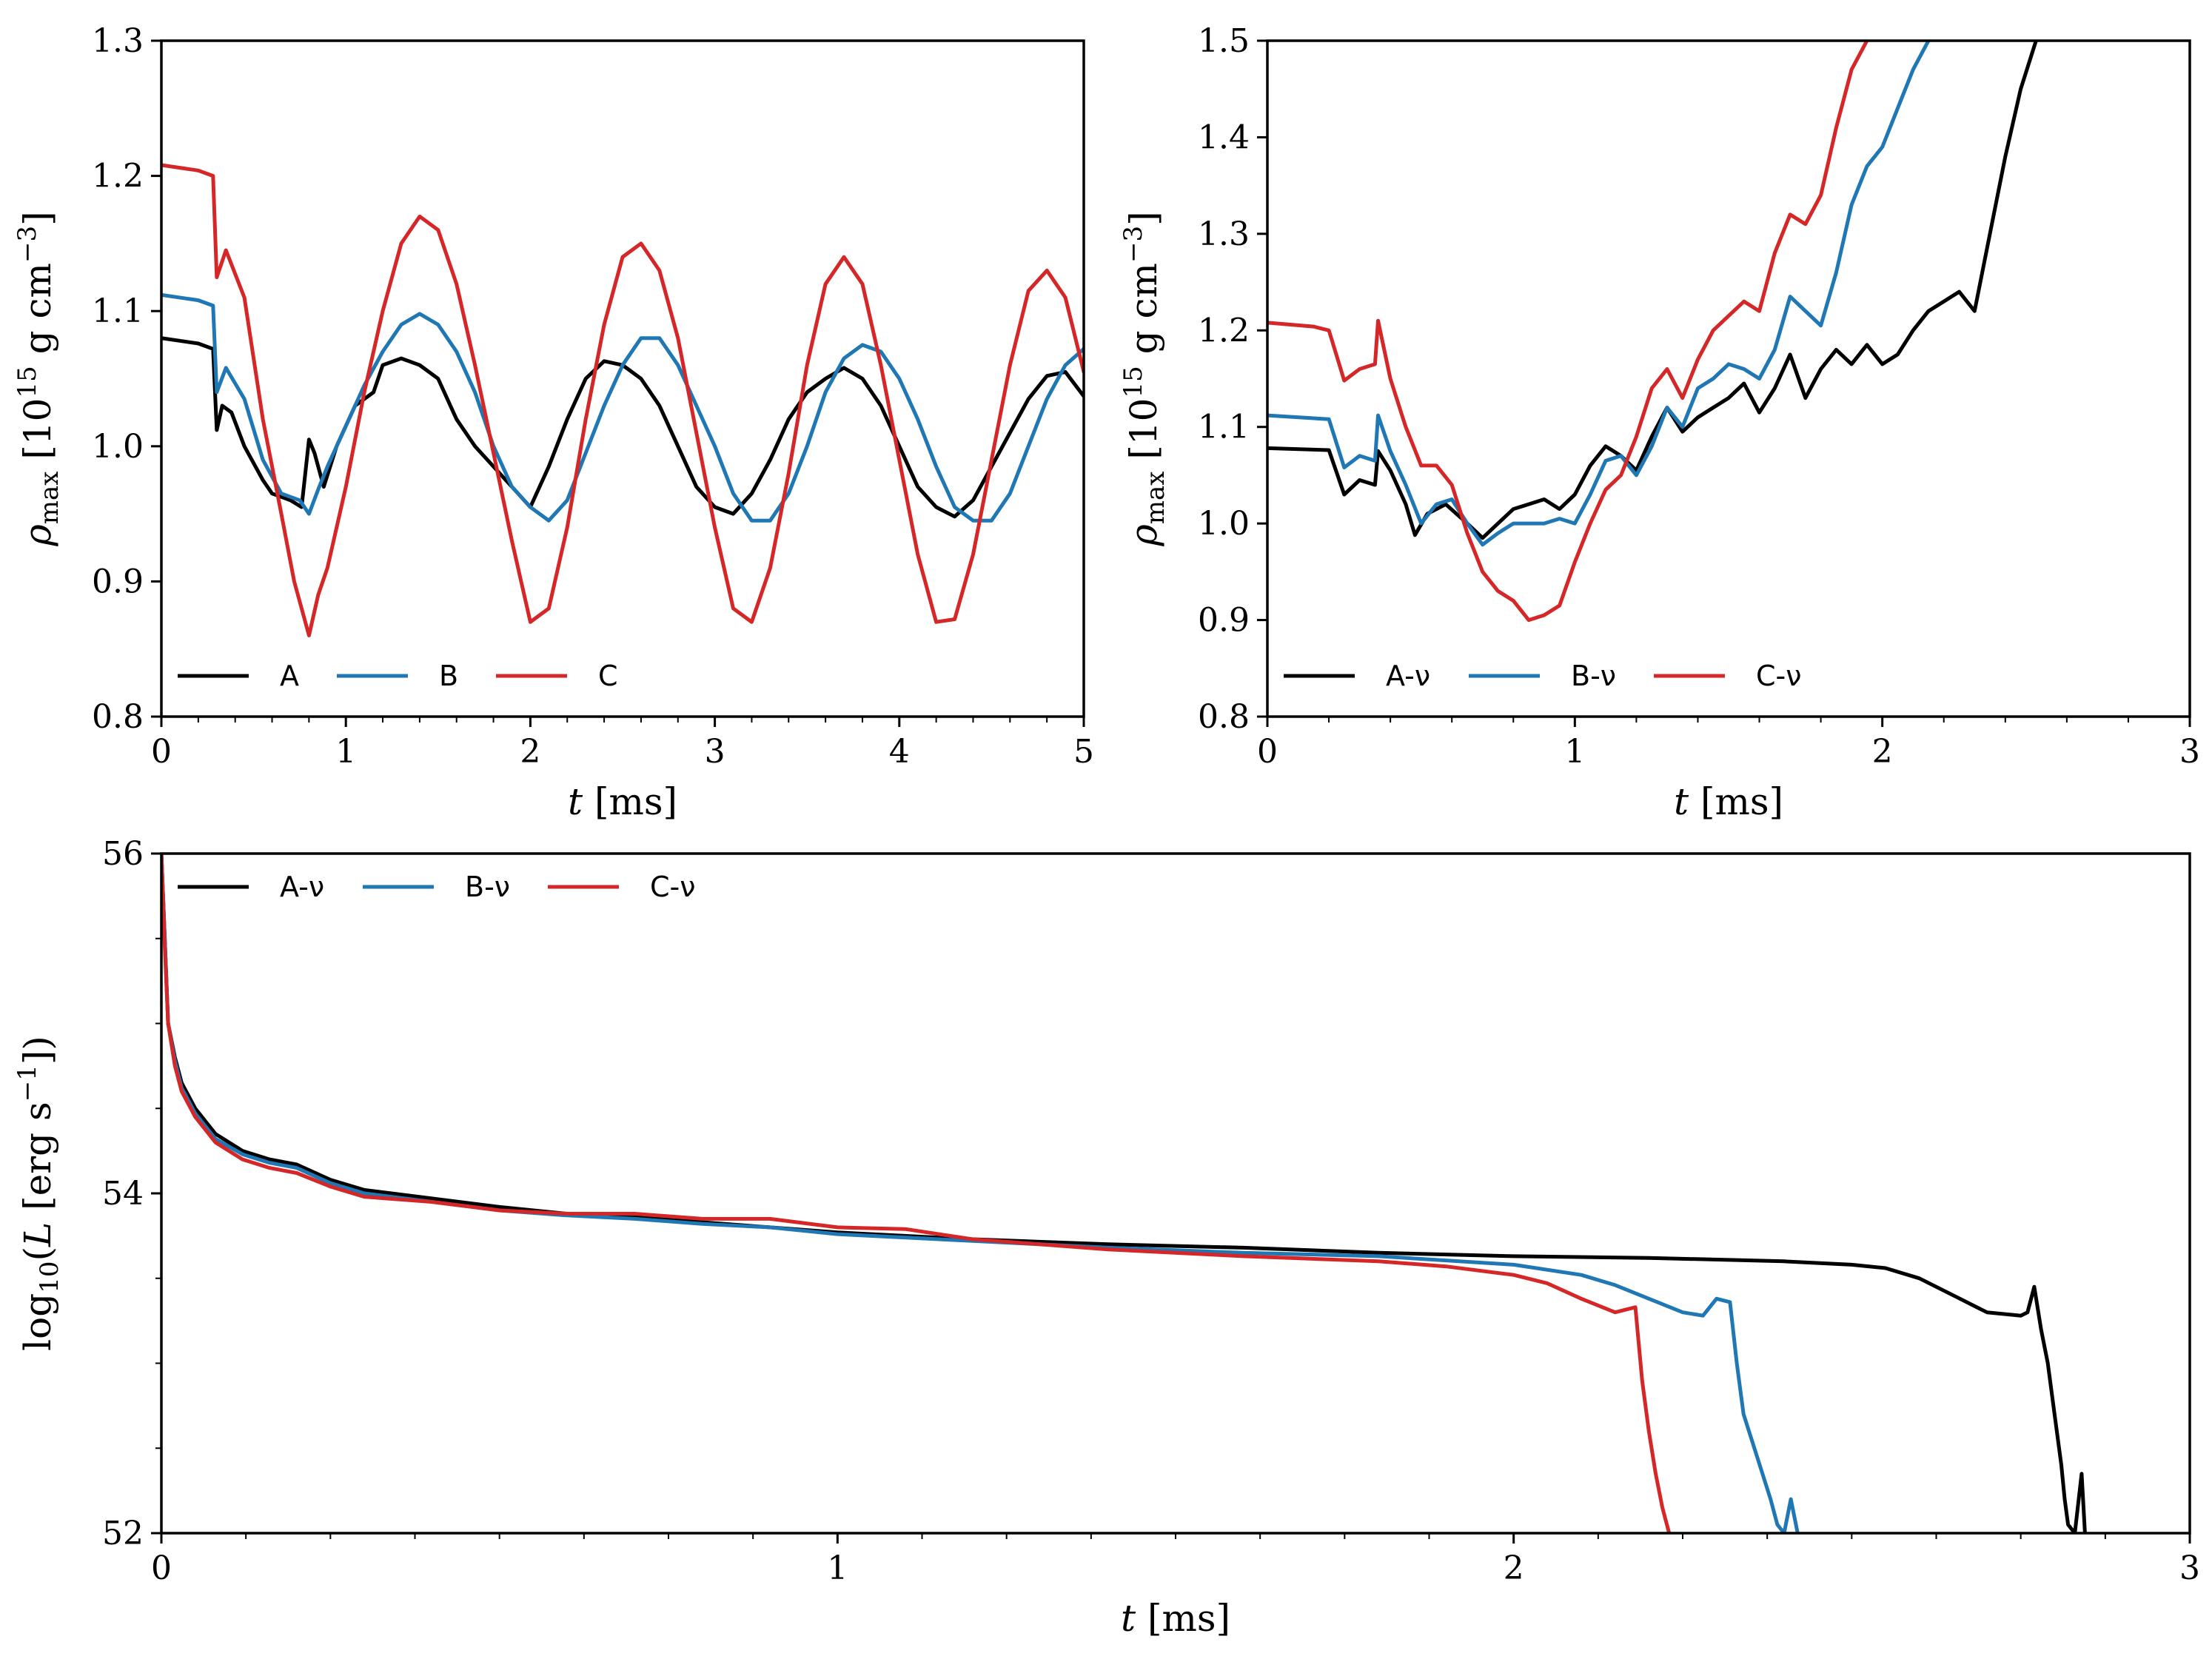  Describe the element at coordinates (1083, 752) in the screenshot. I see `x-tick-label: 5` at that location.